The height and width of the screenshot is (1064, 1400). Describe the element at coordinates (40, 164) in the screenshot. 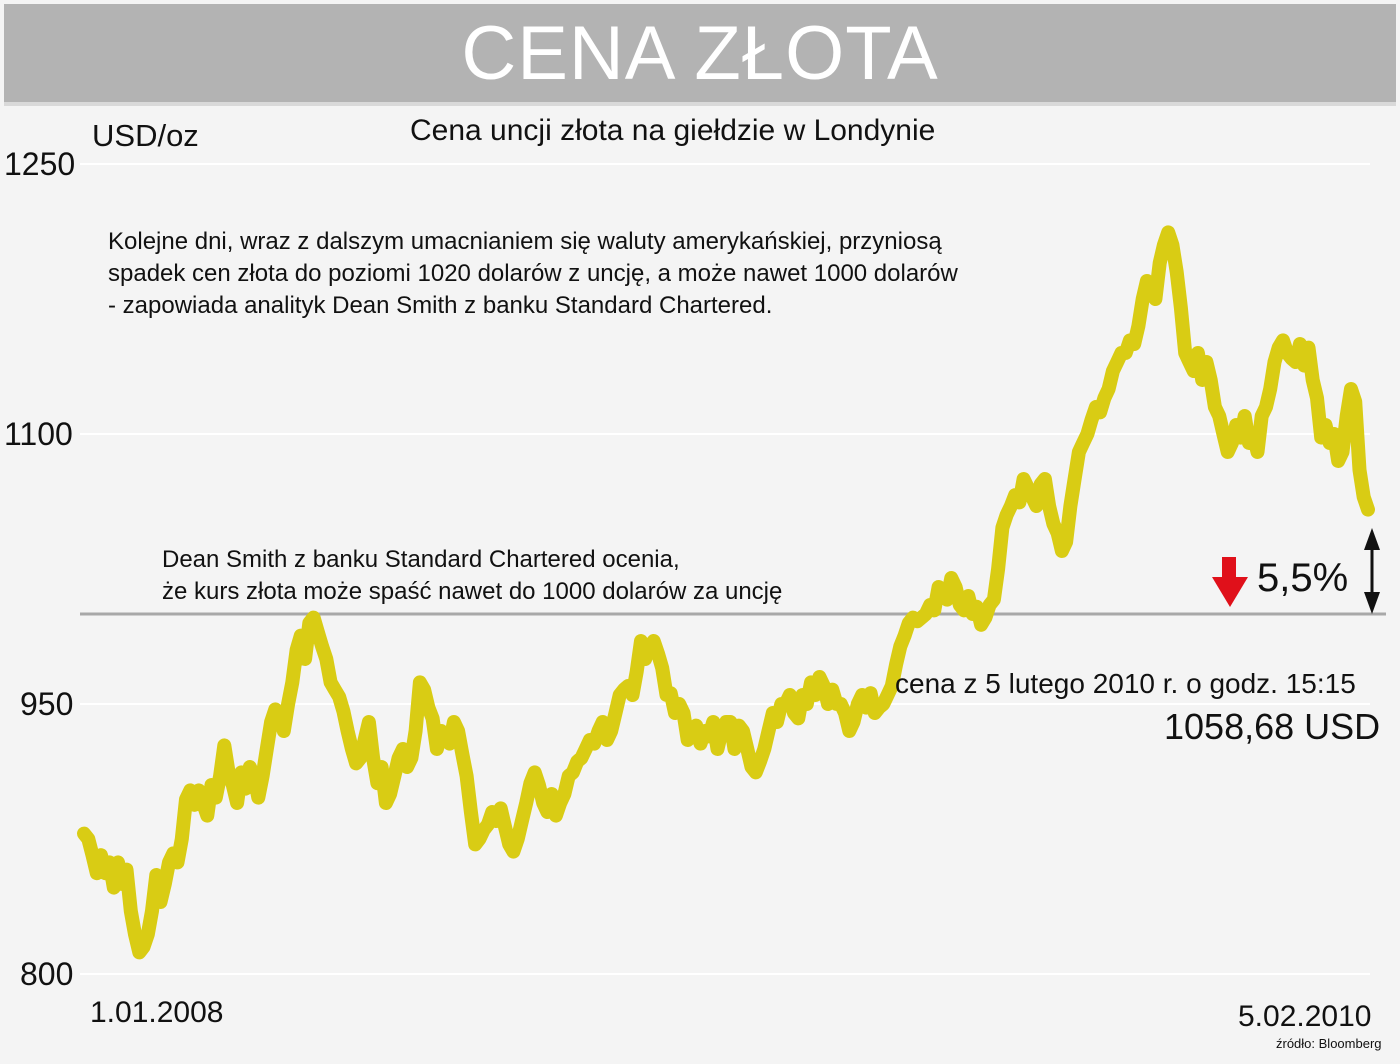

I see `y-tick-label: 1250` at that location.